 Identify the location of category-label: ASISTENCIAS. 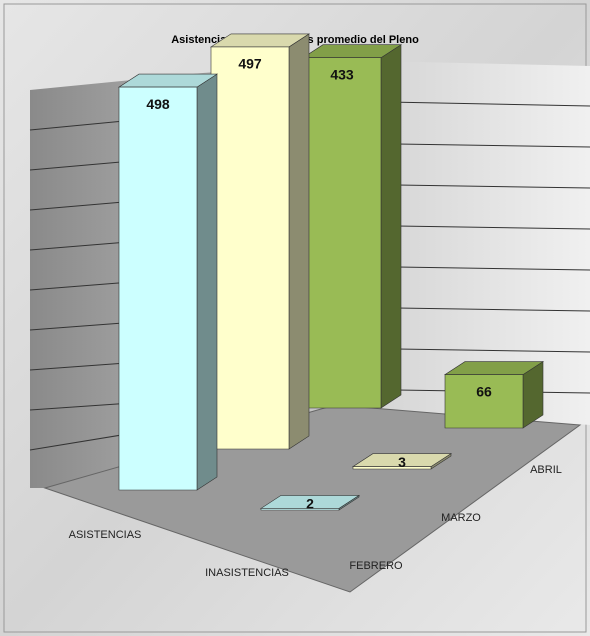
(105, 535).